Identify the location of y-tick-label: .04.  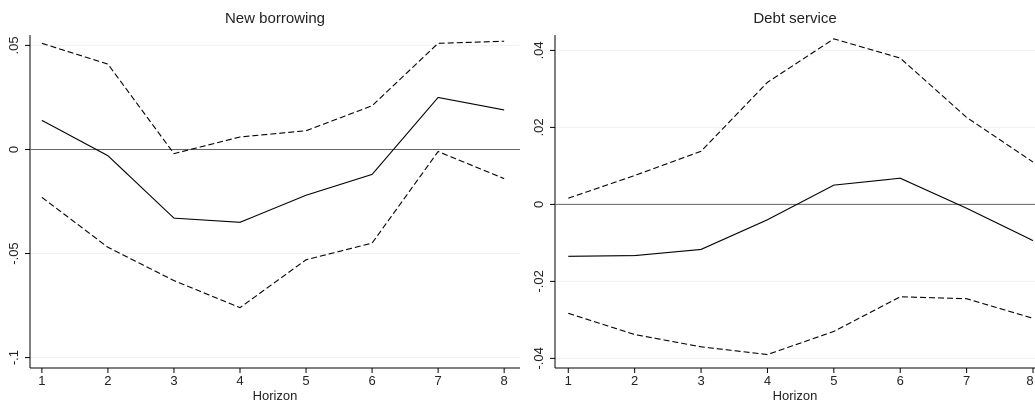
(538, 50).